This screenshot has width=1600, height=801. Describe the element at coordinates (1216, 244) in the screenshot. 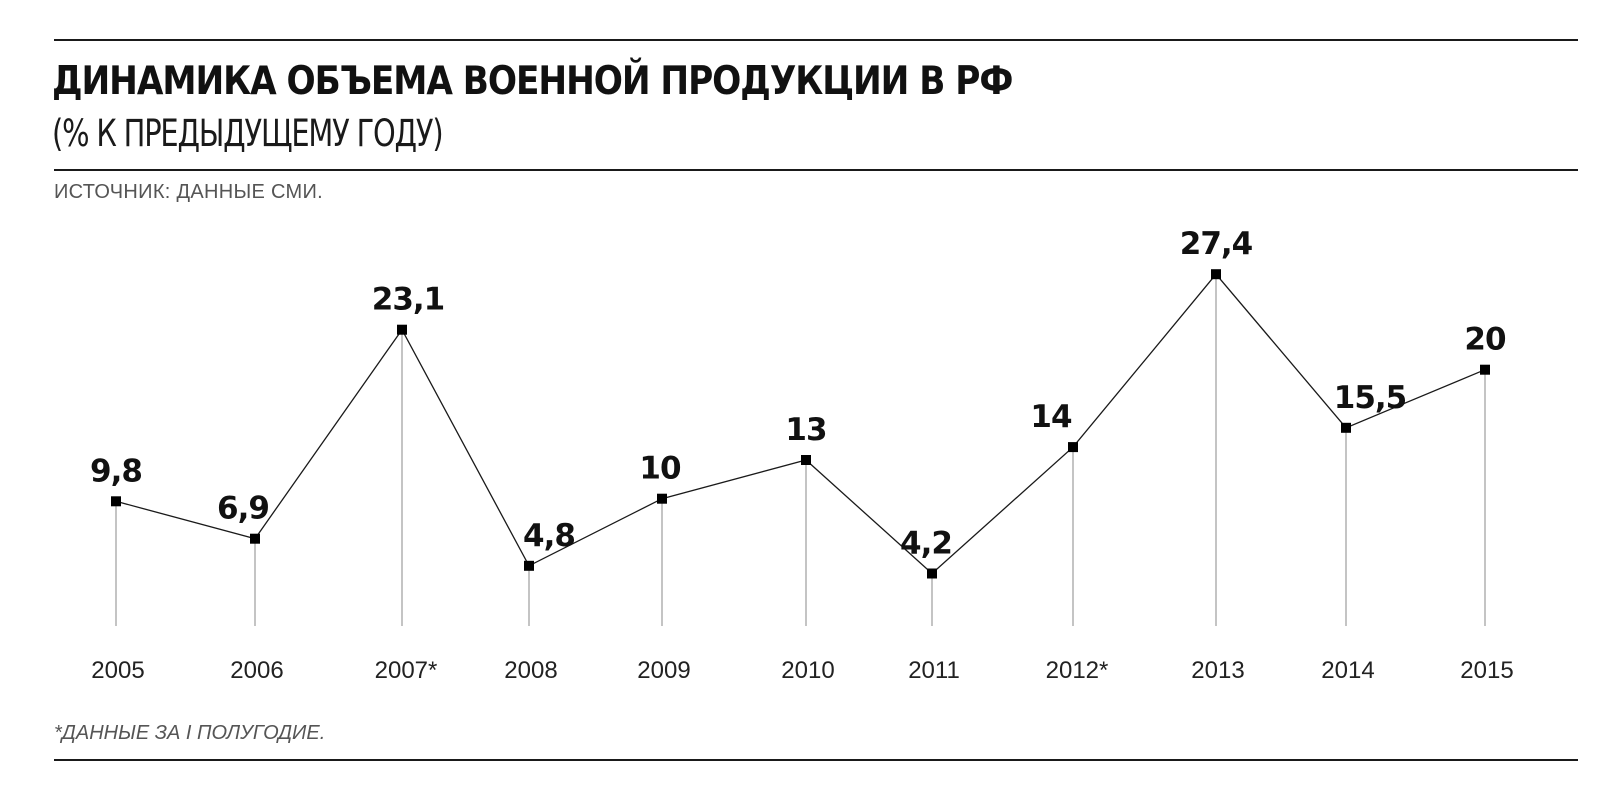

I see `value-label-8: 27,4` at that location.